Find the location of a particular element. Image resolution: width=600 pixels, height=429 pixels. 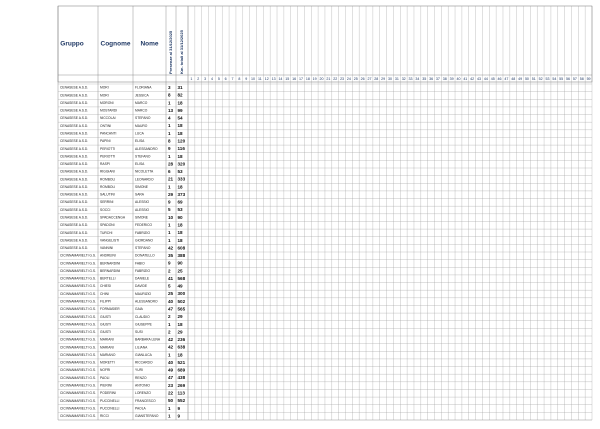

cell-presenze: 47 is located at coordinates (171, 308).